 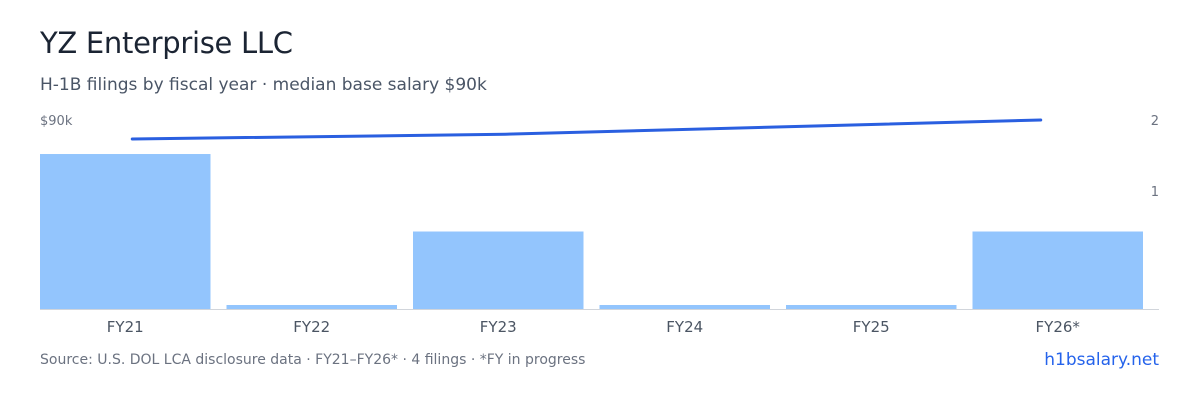 I want to click on x-tick-label: FY24, so click(x=684, y=327).